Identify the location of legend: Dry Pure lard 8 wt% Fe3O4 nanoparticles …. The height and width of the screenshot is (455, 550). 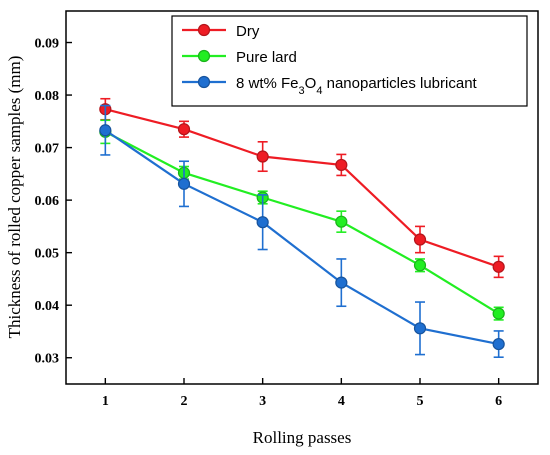
(349, 61).